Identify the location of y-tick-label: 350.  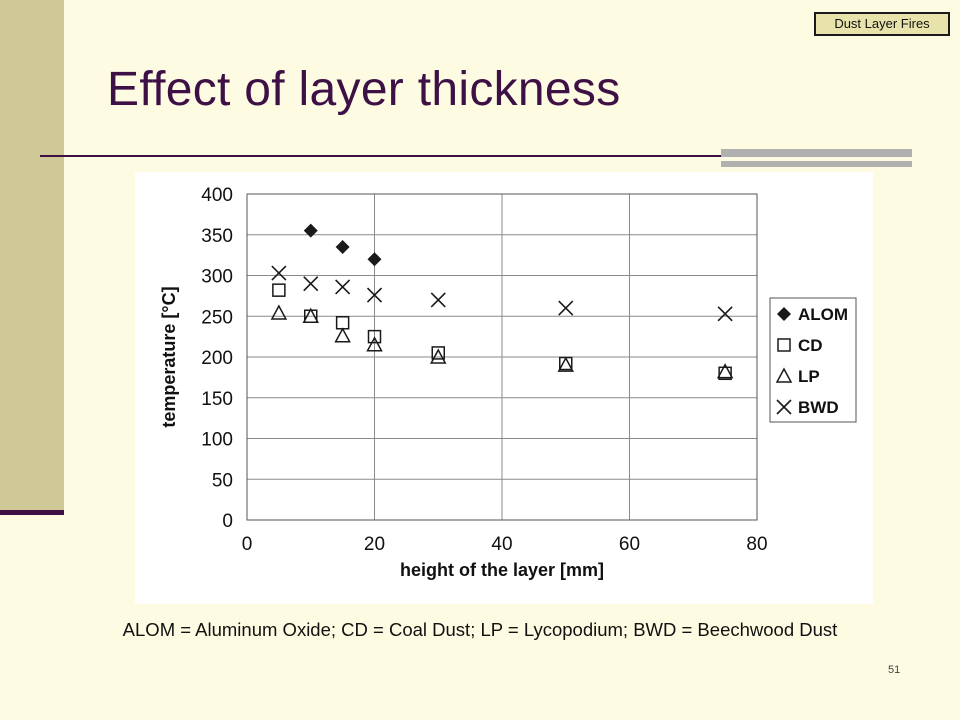
(217, 236).